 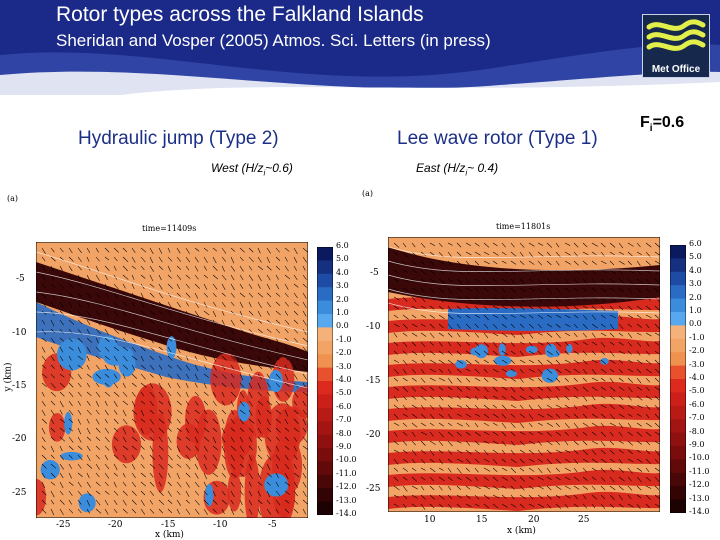 I want to click on y-axis-label-left: y (km), so click(x=8, y=377).